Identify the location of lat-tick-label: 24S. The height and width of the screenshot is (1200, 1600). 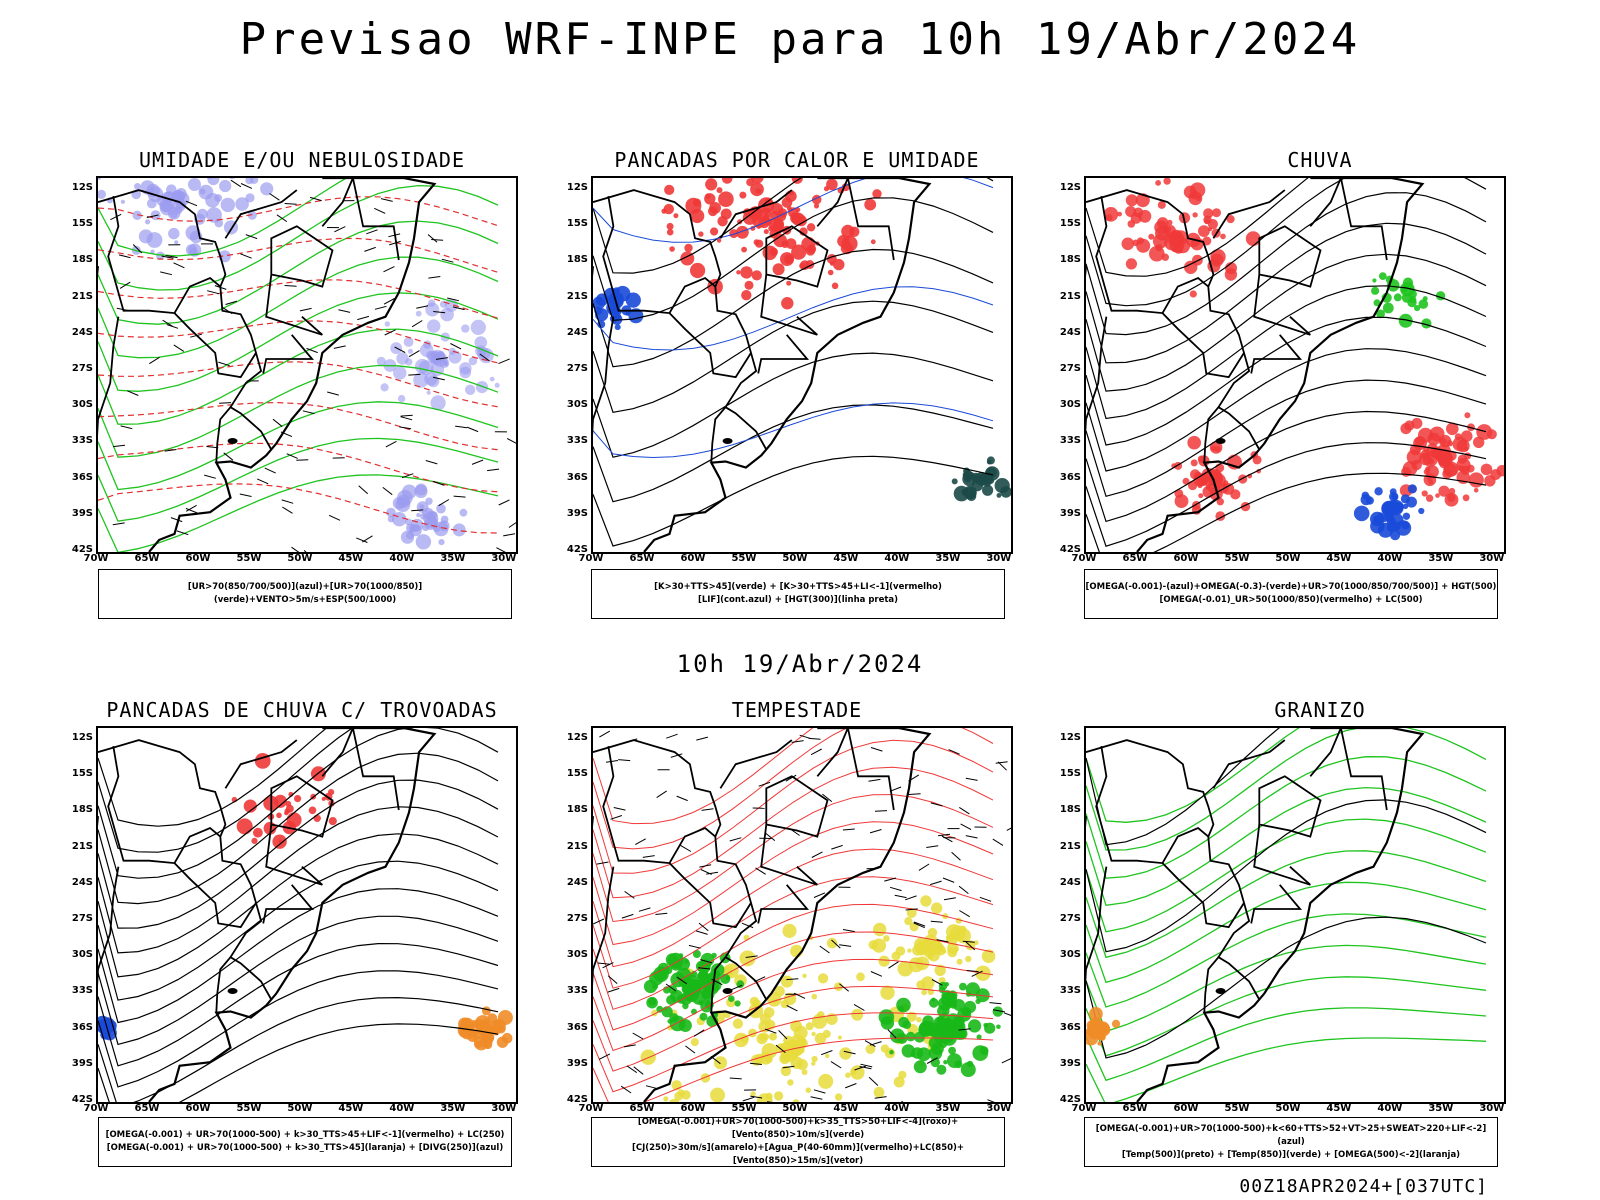
(1070, 332).